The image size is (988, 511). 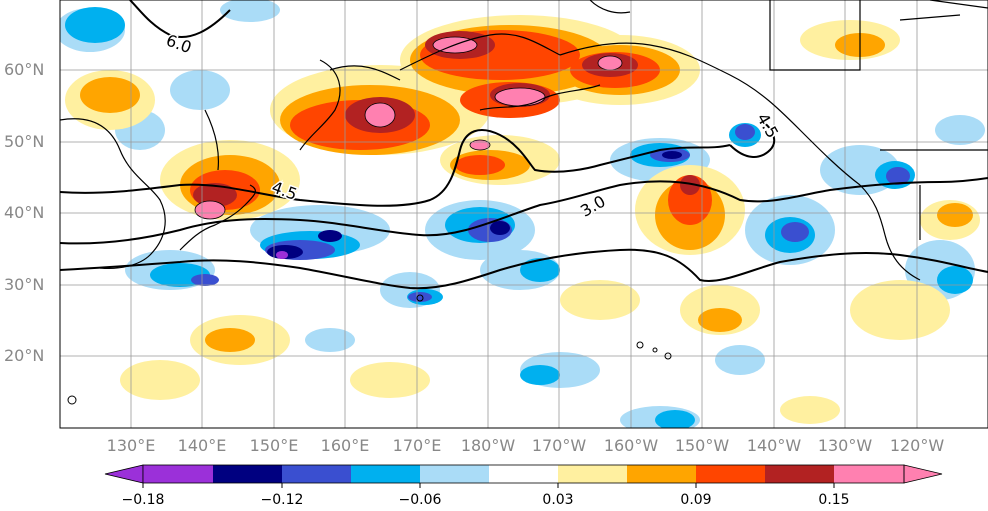 What do you see at coordinates (131, 445) in the screenshot?
I see `lon-label-130e: 130°E` at bounding box center [131, 445].